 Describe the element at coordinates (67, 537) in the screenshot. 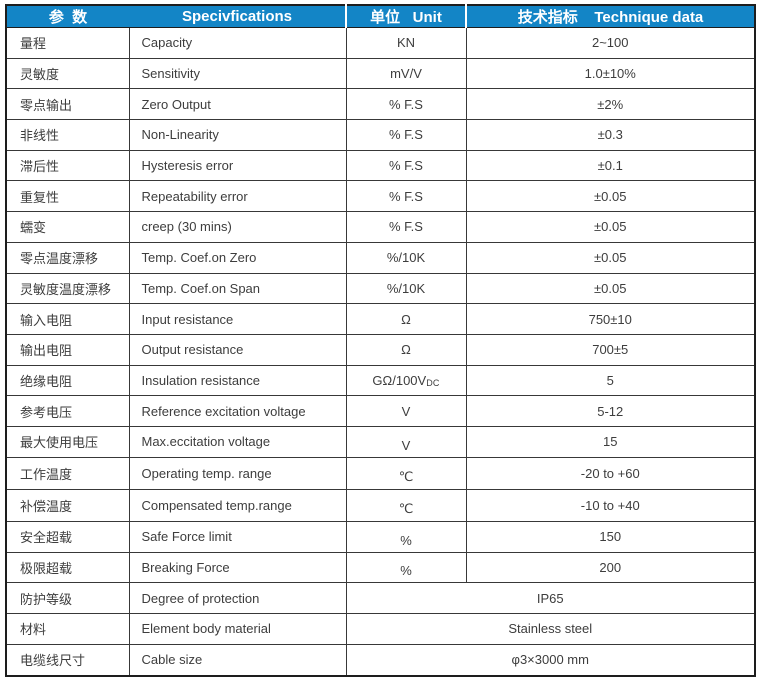

I see `parameter-cell: 安全超载` at that location.